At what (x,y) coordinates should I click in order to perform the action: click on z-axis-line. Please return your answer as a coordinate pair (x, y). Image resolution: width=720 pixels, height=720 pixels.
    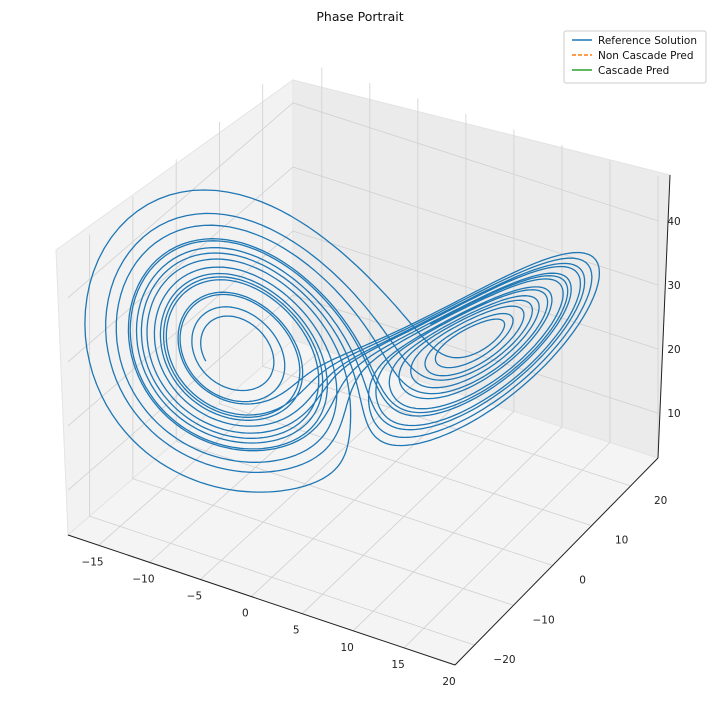
    Looking at the image, I should click on (664, 316).